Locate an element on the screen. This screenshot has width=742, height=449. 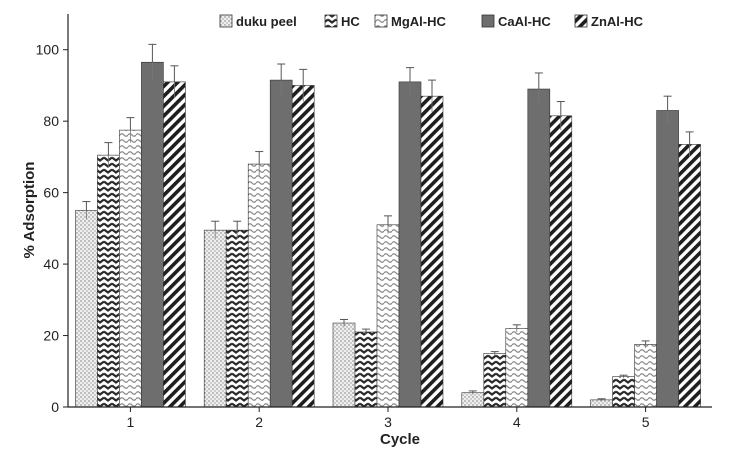
legend: duku peel HC MgAl-HC CaAl-HC ZnAl-HC is located at coordinates (431, 21).